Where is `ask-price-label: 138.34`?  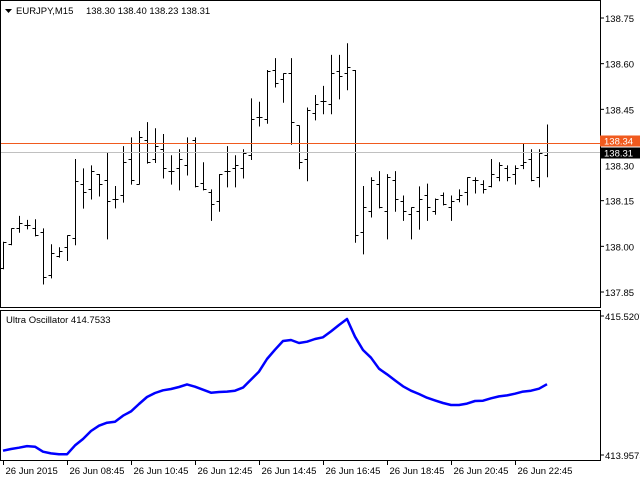
ask-price-label: 138.34 is located at coordinates (618, 142).